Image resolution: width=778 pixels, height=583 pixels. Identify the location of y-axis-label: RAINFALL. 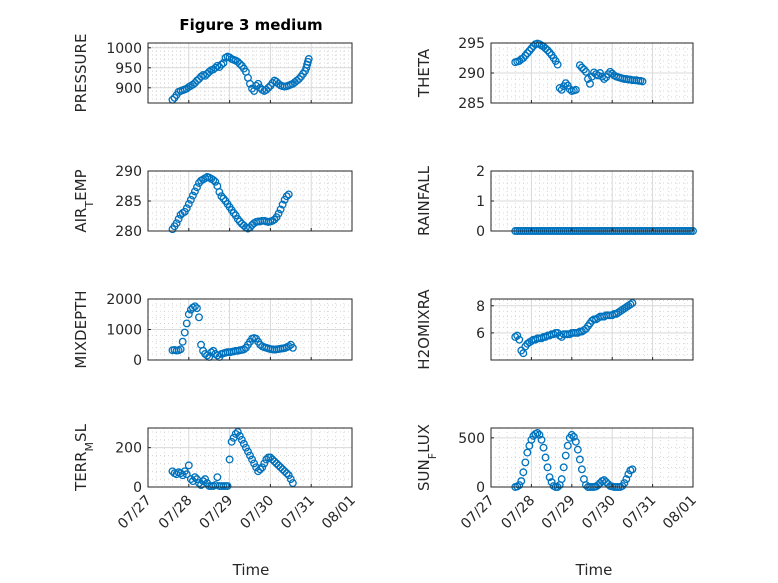
(424, 200).